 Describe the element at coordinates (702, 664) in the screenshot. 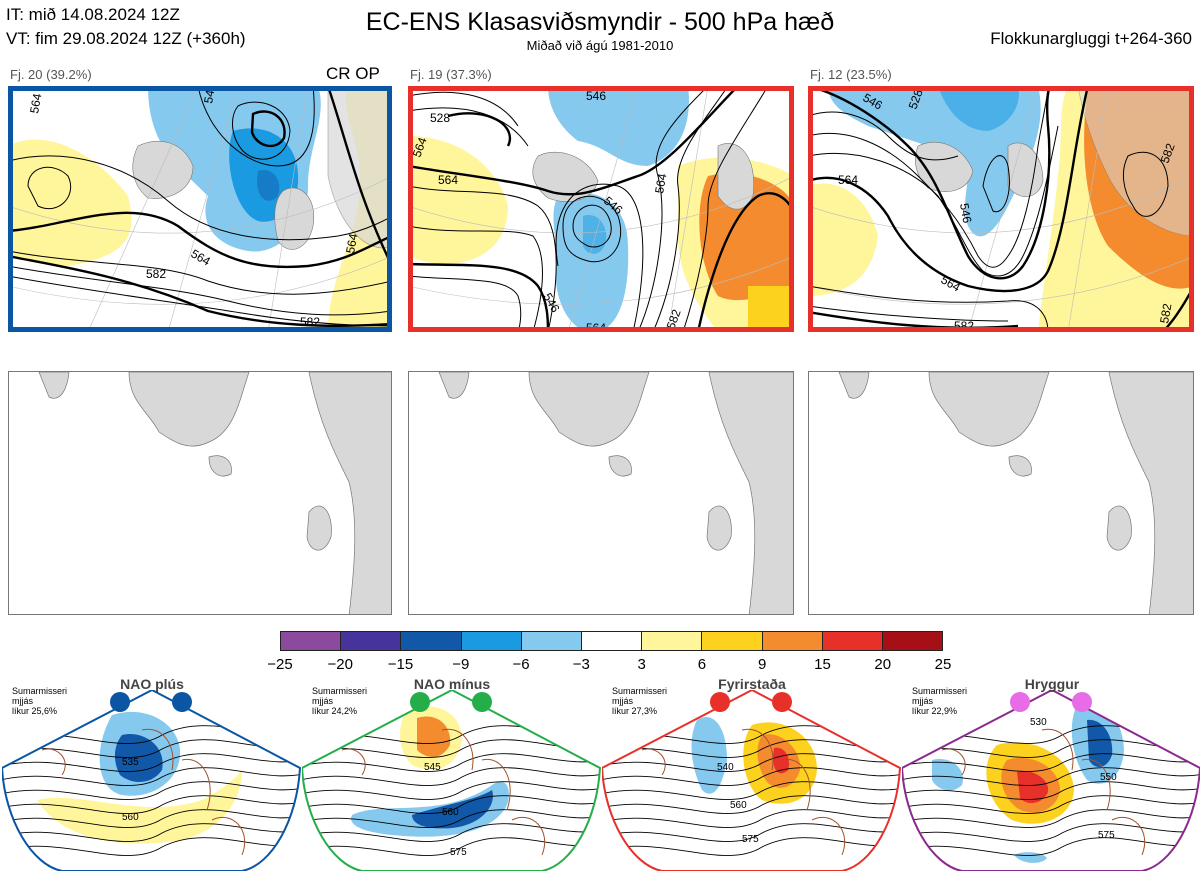

I see `colorbar-tick-label: 6` at that location.